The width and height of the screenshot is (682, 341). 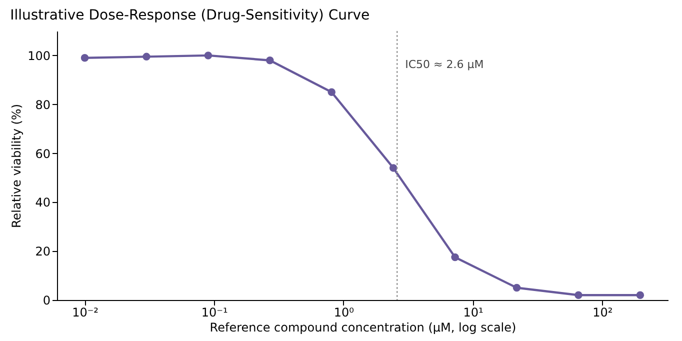 I want to click on y-axis-title: Relative viability (%), so click(x=17, y=166).